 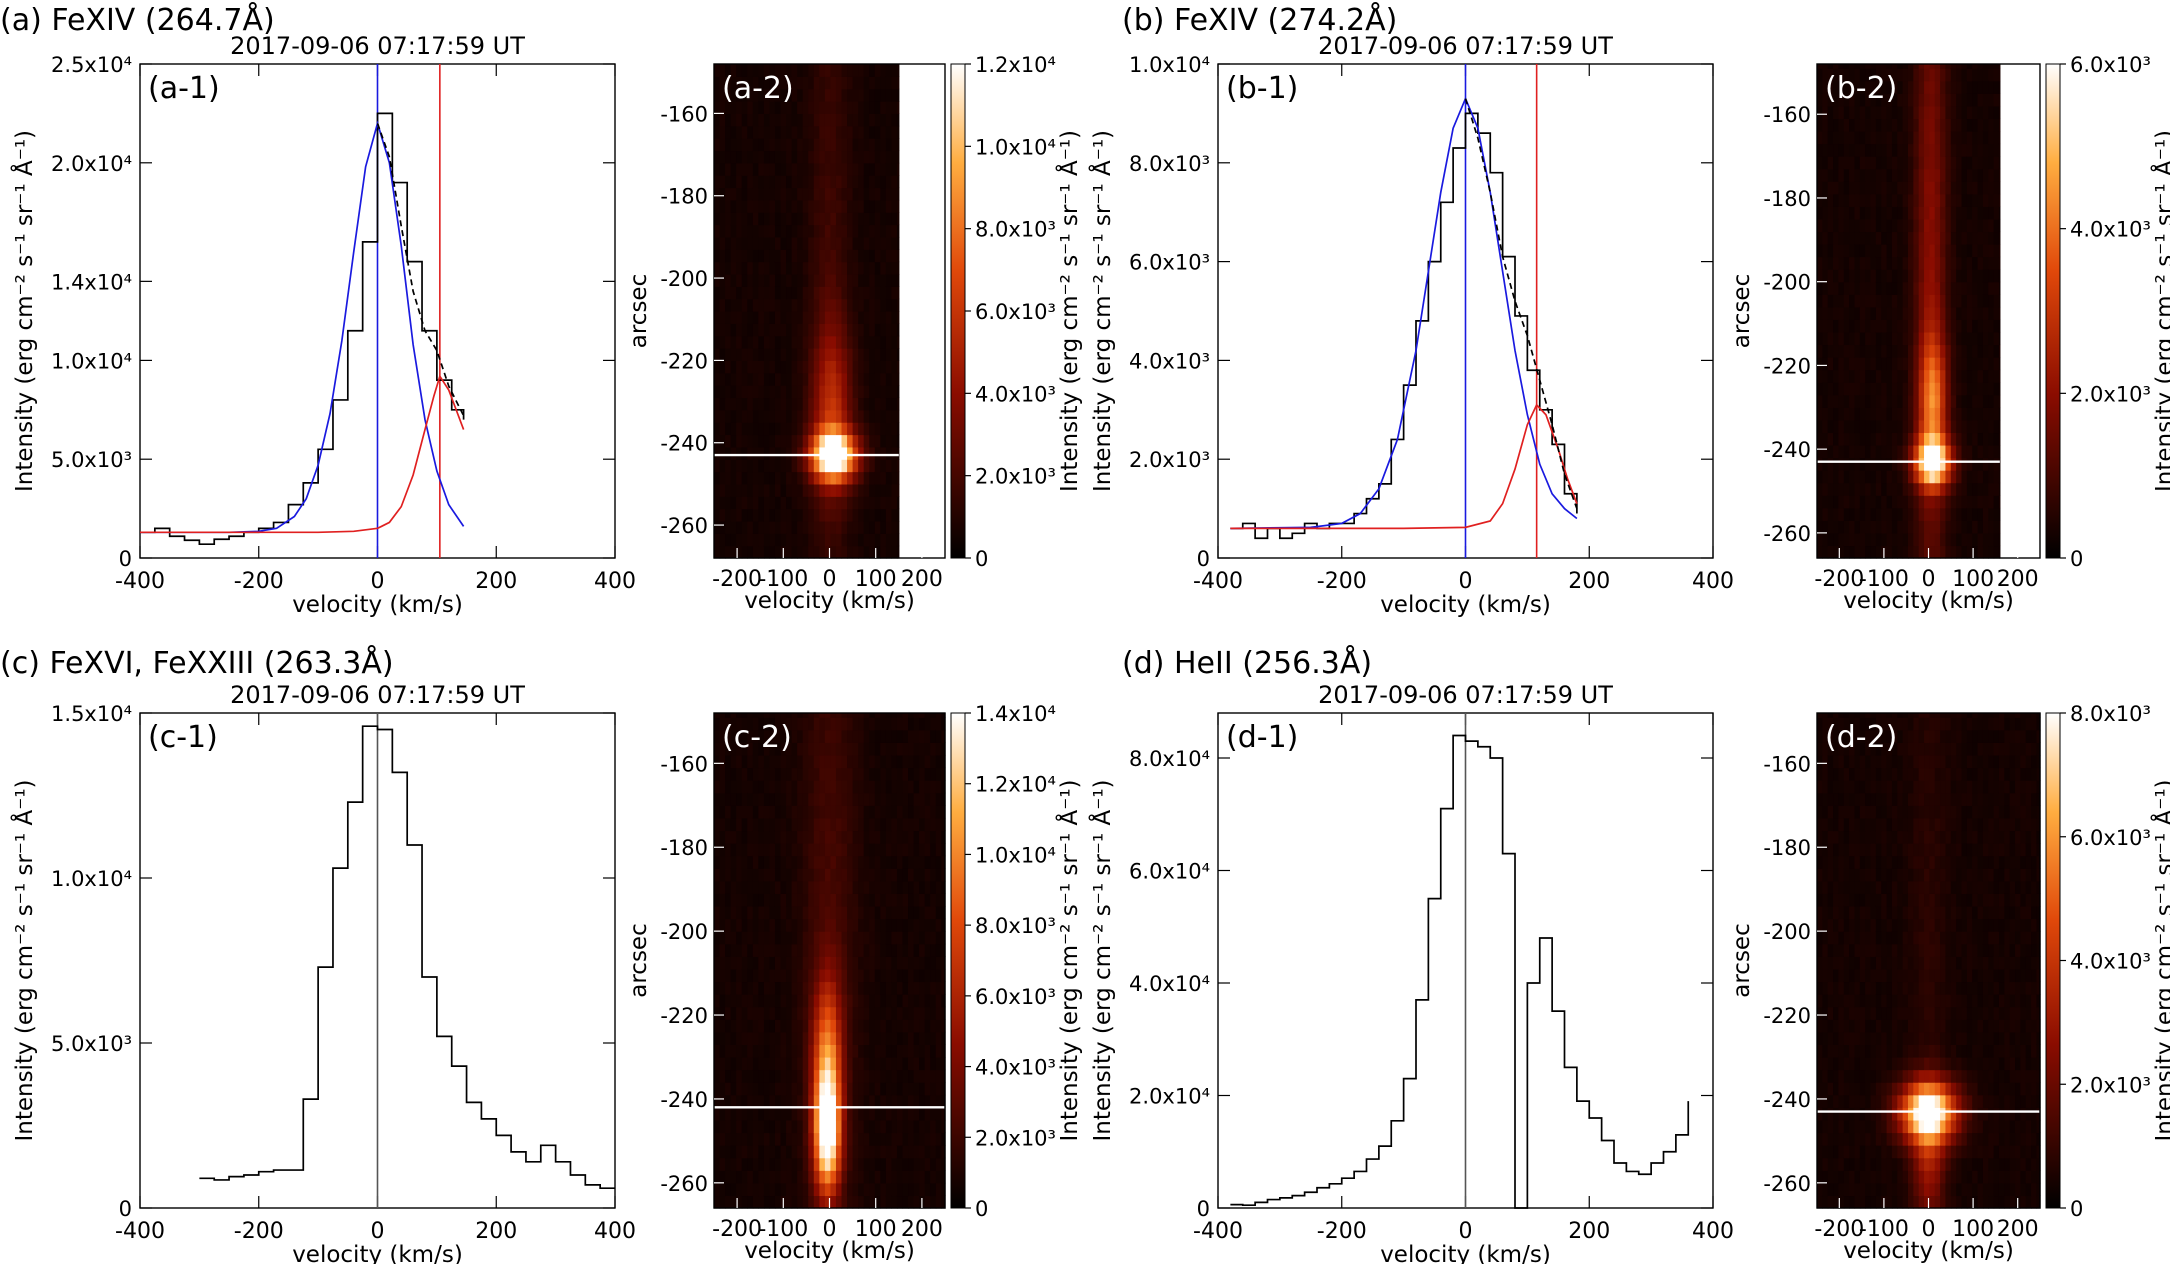 I want to click on colorbar-tick-label: 1.2x10⁴, so click(x=1015, y=65).